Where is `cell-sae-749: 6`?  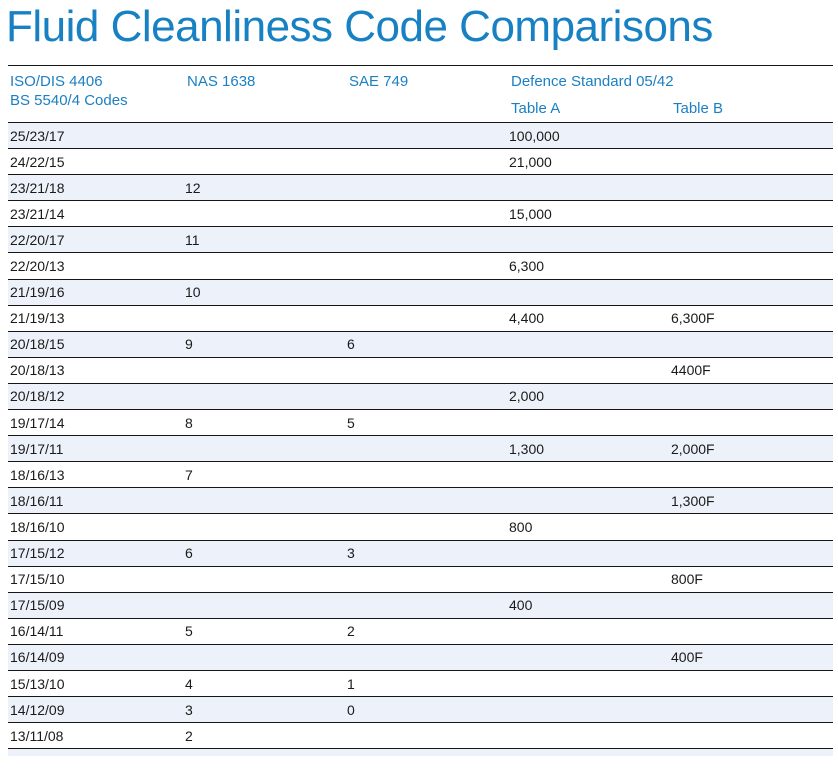
cell-sae-749: 6 is located at coordinates (351, 344).